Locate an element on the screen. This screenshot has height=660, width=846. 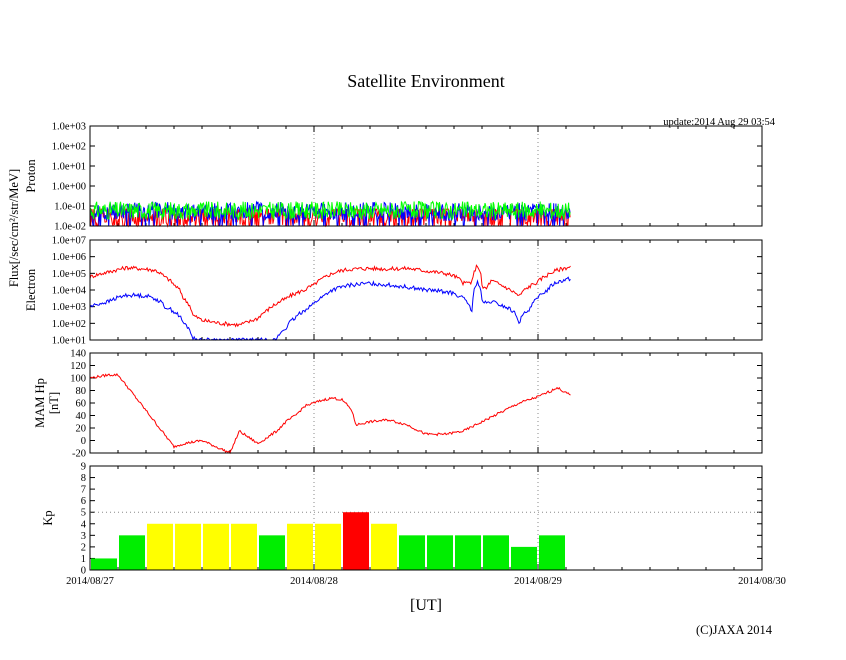
y-tick-label: -20 is located at coordinates (79, 454).